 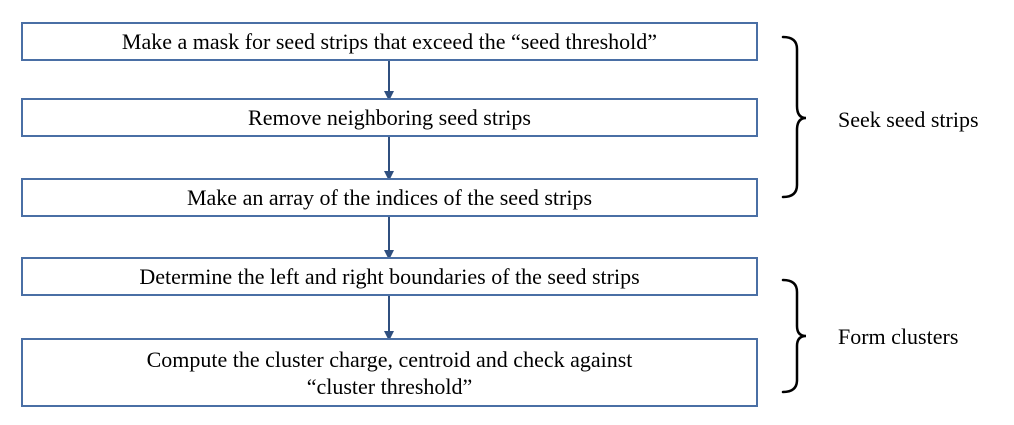 I want to click on step-text: Remove neighboring seed strips, so click(x=389, y=117).